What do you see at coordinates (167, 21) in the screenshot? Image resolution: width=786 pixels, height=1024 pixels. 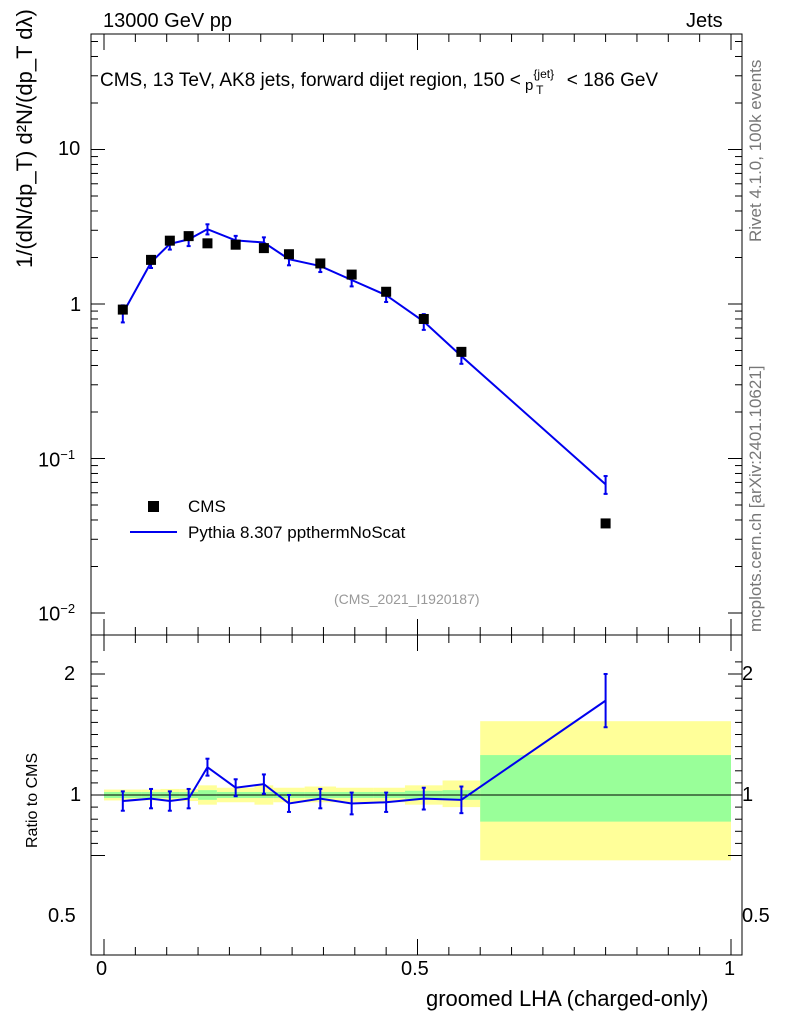 I see `energy-label: 13000 GeV pp` at bounding box center [167, 21].